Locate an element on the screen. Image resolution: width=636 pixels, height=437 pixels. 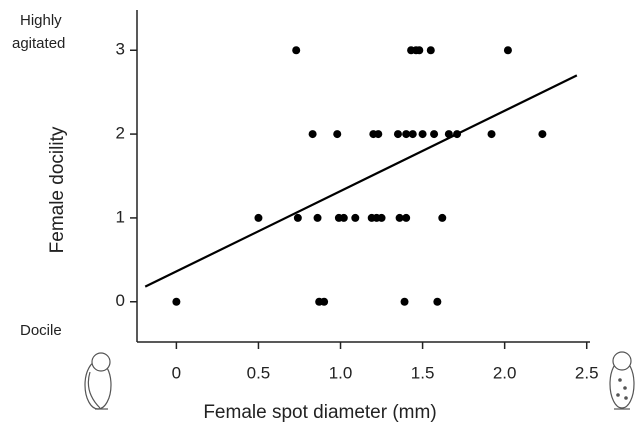
y-tick-label: 1 is located at coordinates (120, 216).